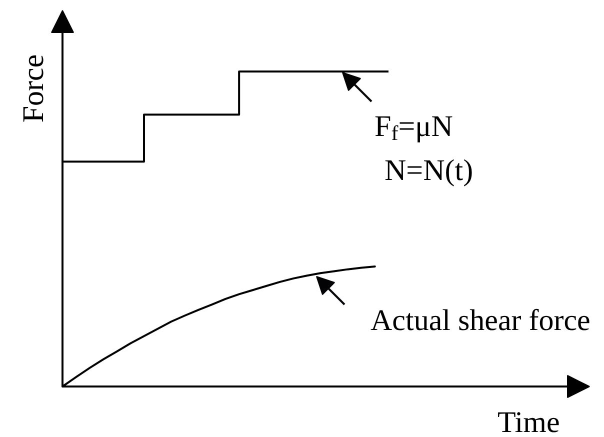 Image resolution: width=604 pixels, height=437 pixels. Describe the element at coordinates (33, 88) in the screenshot. I see `y-axis-title: Force` at that location.